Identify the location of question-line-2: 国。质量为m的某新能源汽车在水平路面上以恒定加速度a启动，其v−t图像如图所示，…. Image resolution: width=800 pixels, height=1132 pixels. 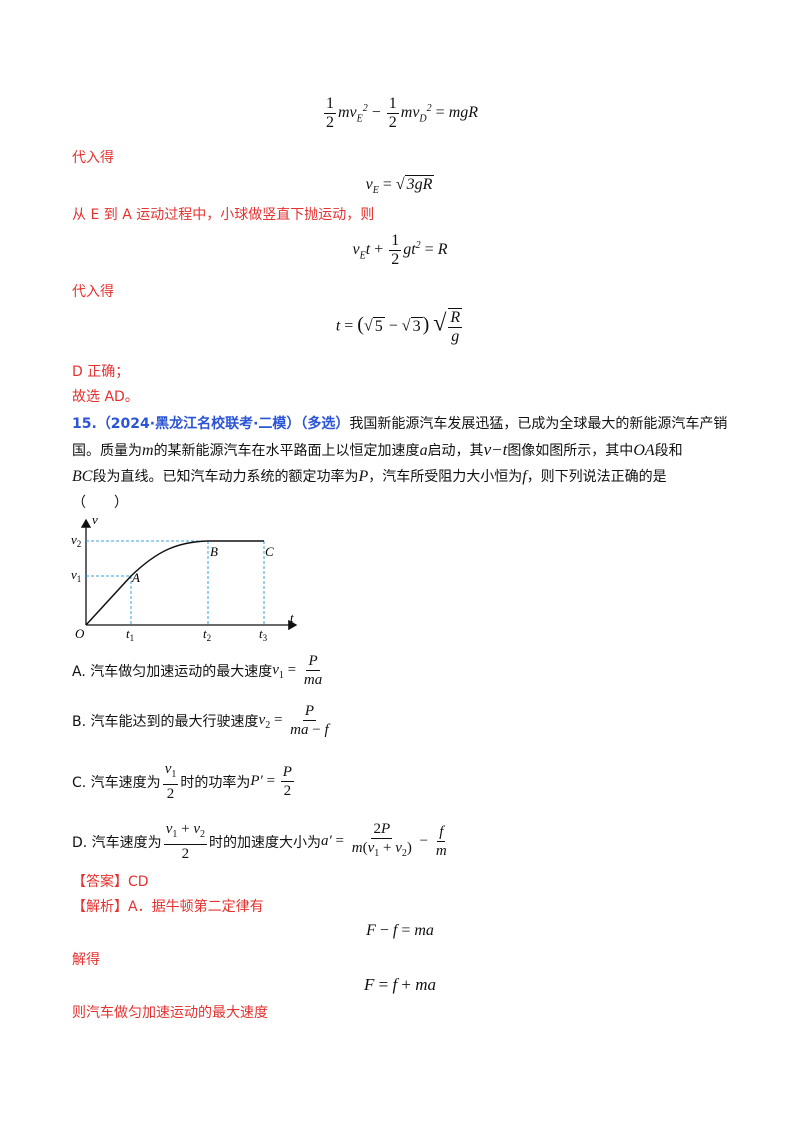
(402, 450).